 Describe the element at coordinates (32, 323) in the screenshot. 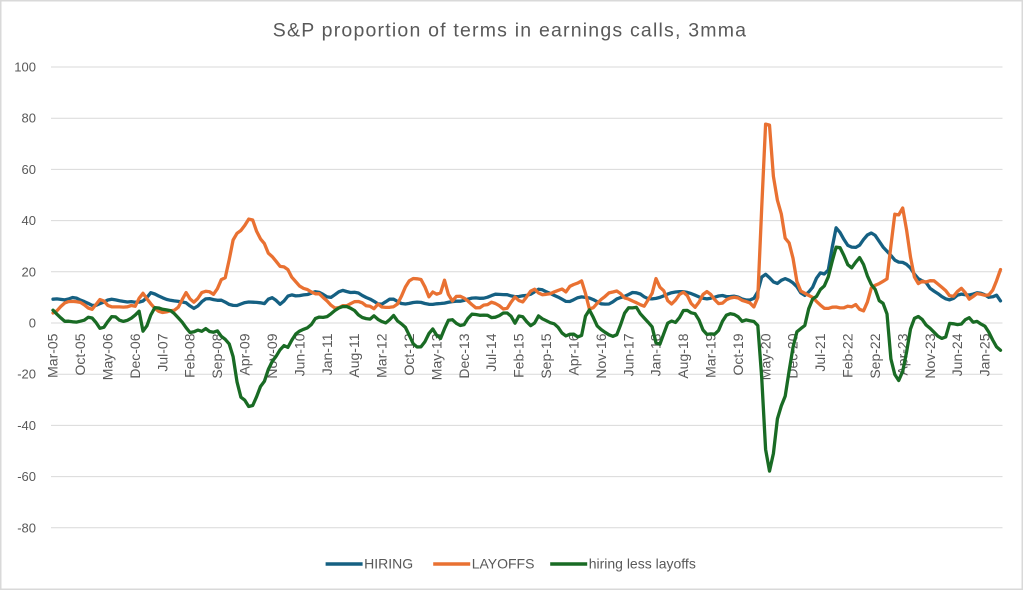

I see `svg-text: 0` at that location.